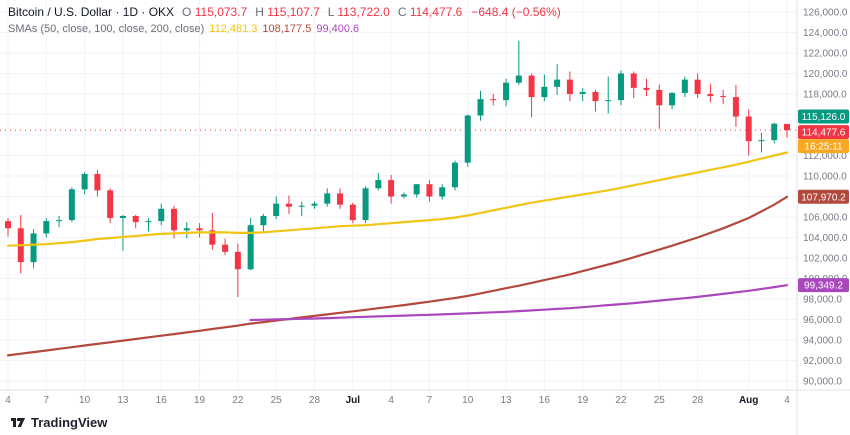 This screenshot has width=850, height=435. I want to click on price-badge-text: 115,126.0, so click(824, 117).